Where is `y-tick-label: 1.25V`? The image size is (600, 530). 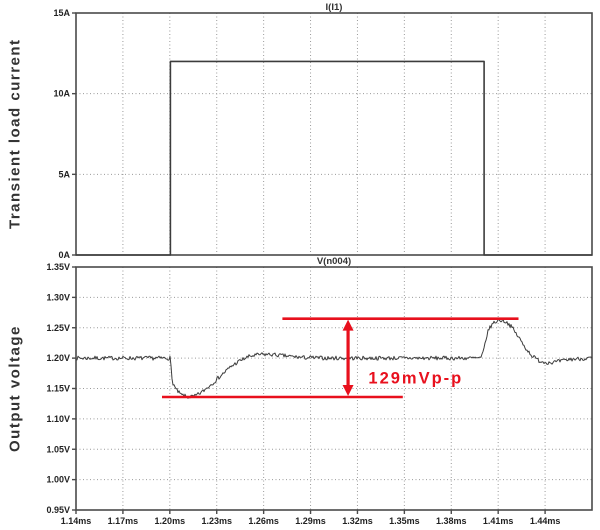 y-tick-label: 1.25V is located at coordinates (58, 328).